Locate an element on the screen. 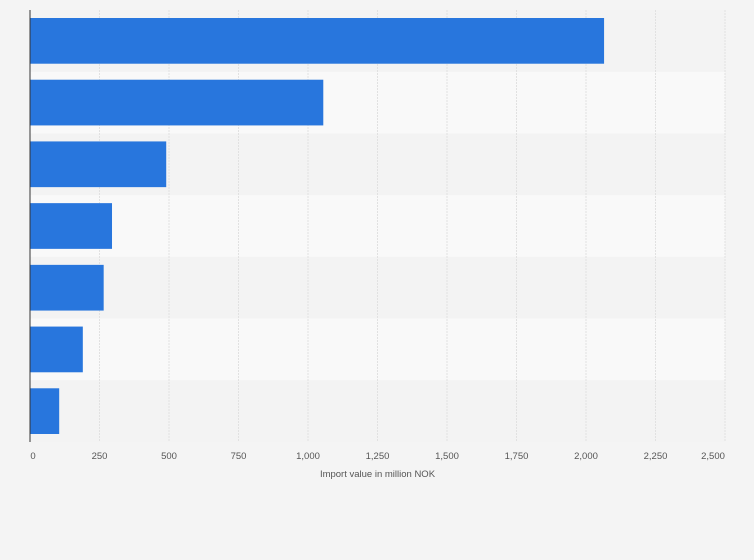 This screenshot has height=560, width=754. x-tick-label: 2,000 is located at coordinates (586, 456).